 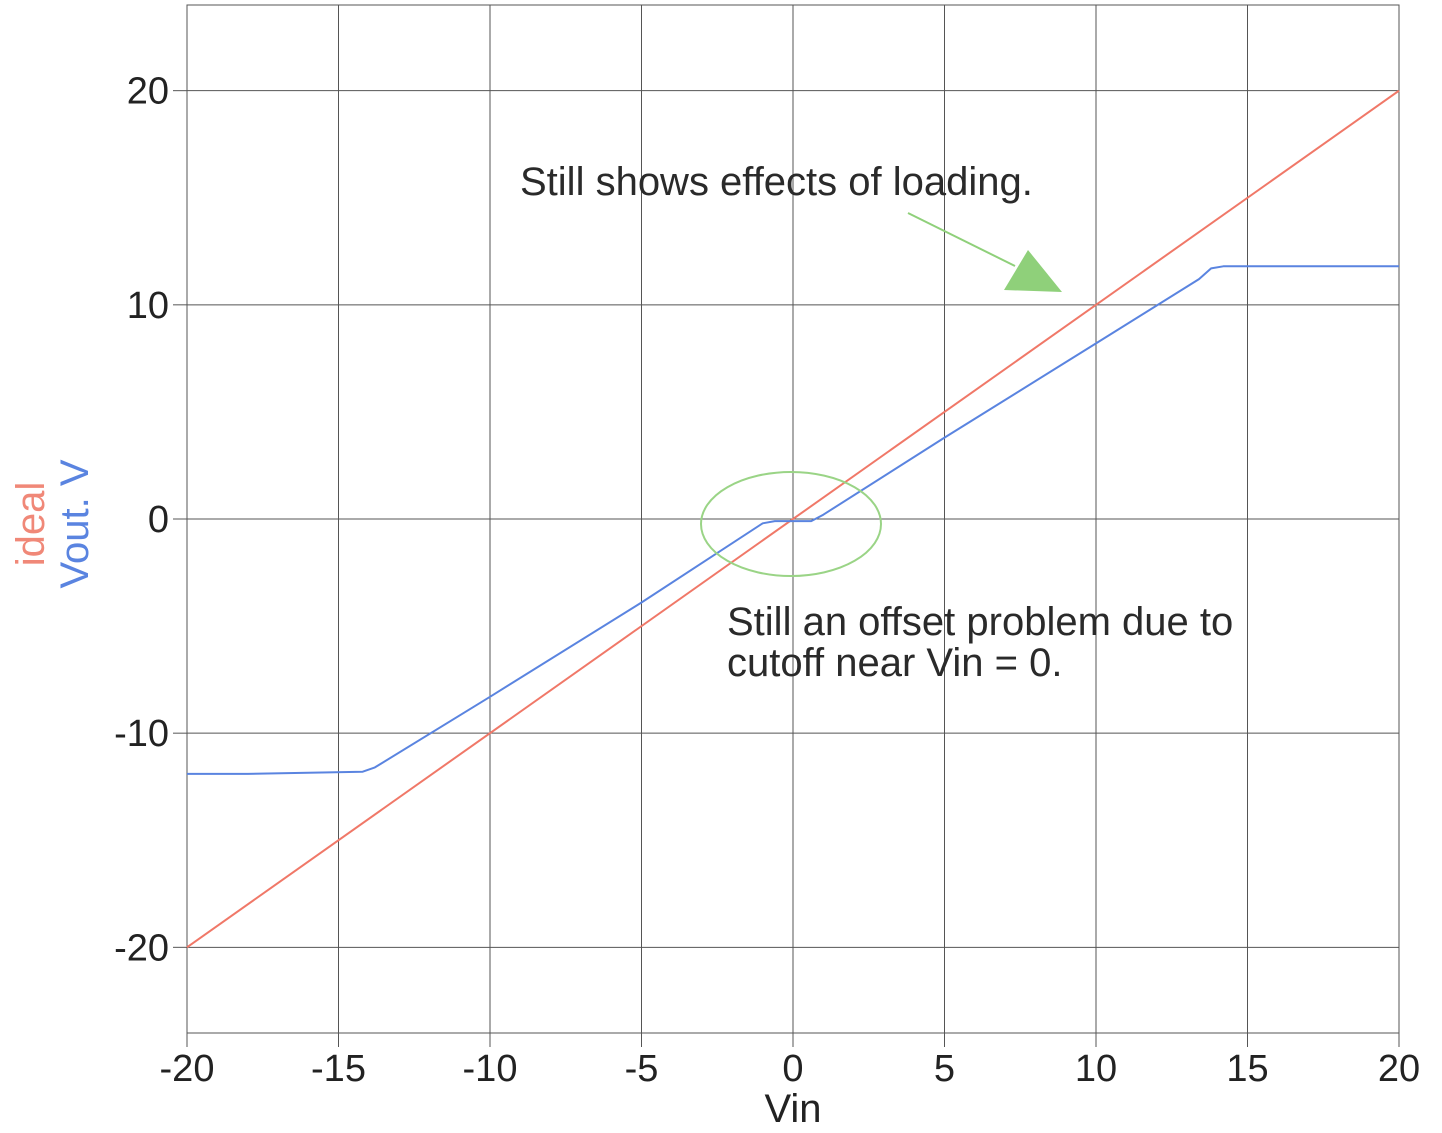 What do you see at coordinates (1033, 271) in the screenshot?
I see `loading-arrow-head` at bounding box center [1033, 271].